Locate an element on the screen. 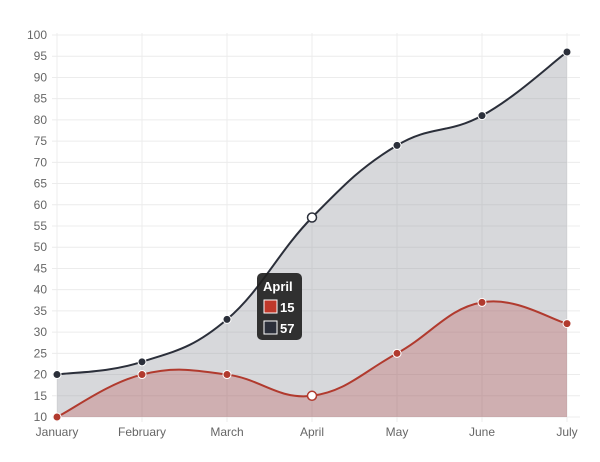 Image resolution: width=600 pixels, height=462 pixels. y-axis-ticks: 10 15 20 25 30 35 40 45 50 55 60 65 70 75 80 85 90 95 100 is located at coordinates (37, 226).